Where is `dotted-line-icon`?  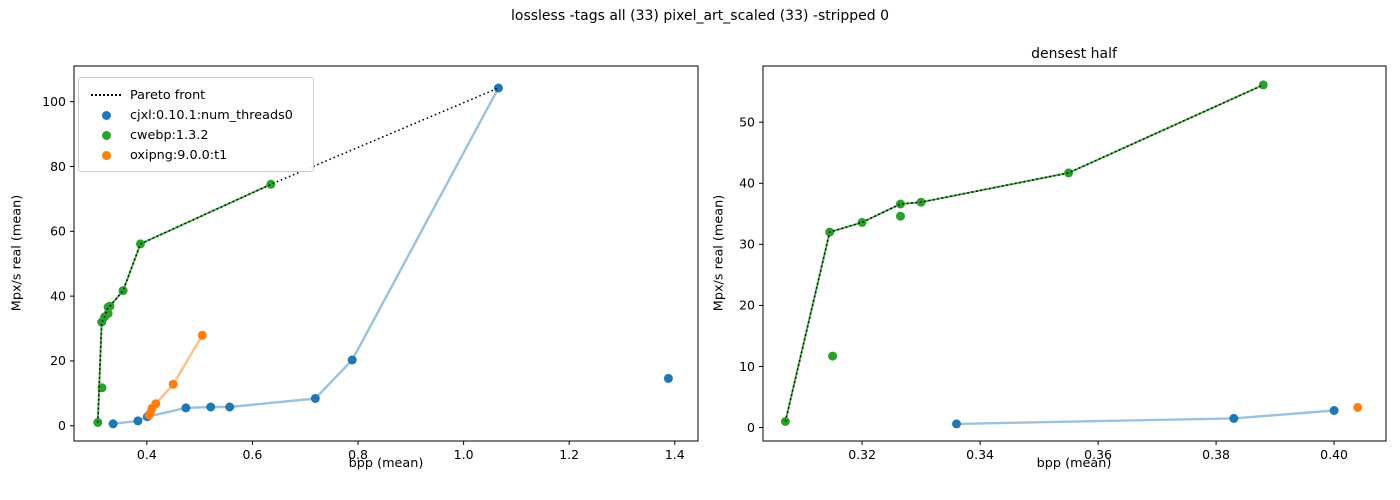
dotted-line-icon is located at coordinates (106, 95).